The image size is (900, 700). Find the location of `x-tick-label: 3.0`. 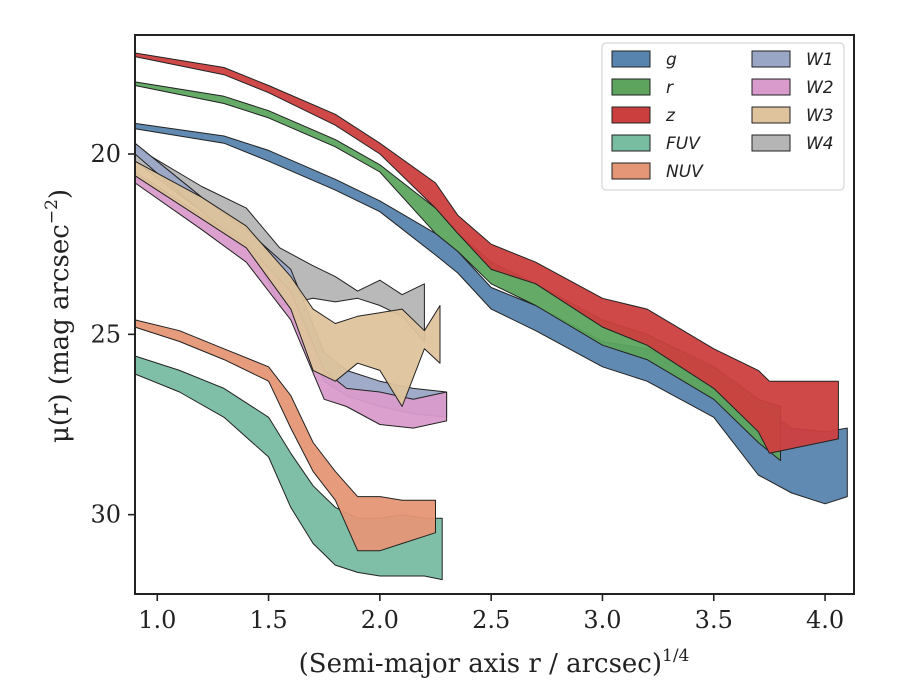

x-tick-label: 3.0 is located at coordinates (602, 620).